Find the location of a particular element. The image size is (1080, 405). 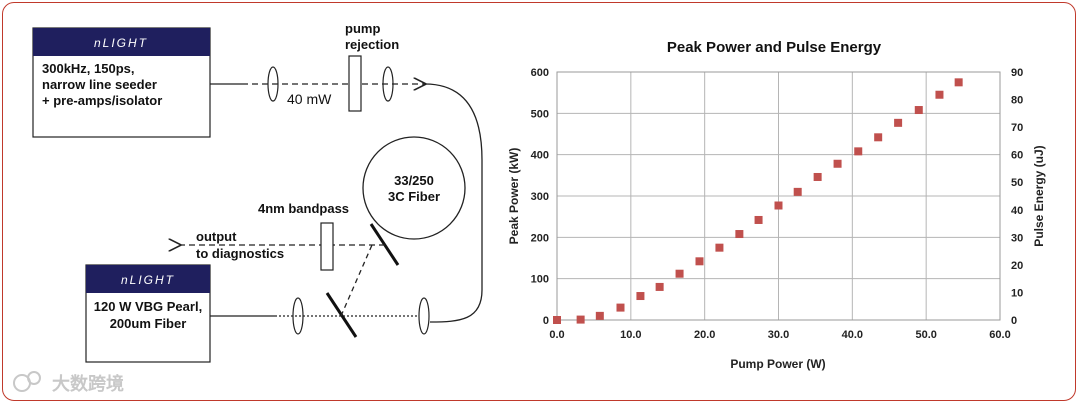

fiber-label-1: 33/250 is located at coordinates (414, 180).